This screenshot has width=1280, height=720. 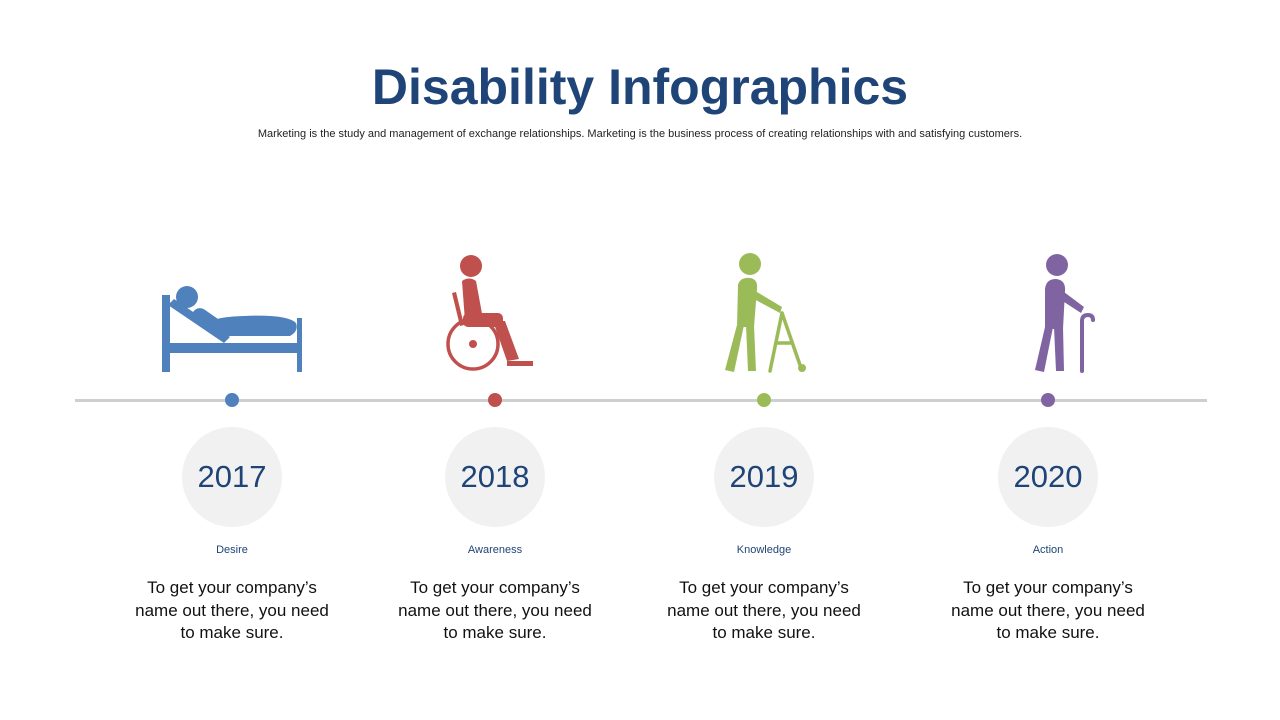 I want to click on year-text: 2020, so click(x=1048, y=476).